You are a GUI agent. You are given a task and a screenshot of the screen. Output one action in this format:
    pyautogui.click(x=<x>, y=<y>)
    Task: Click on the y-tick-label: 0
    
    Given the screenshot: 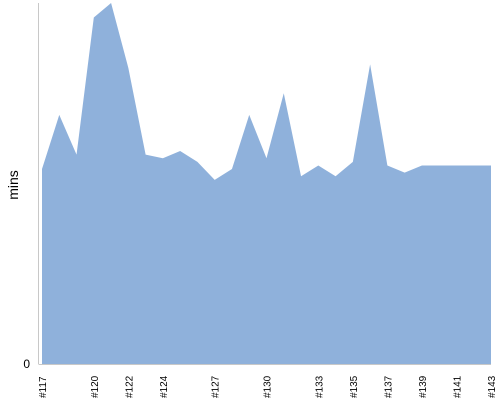 What is the action you would take?
    pyautogui.click(x=26, y=364)
    